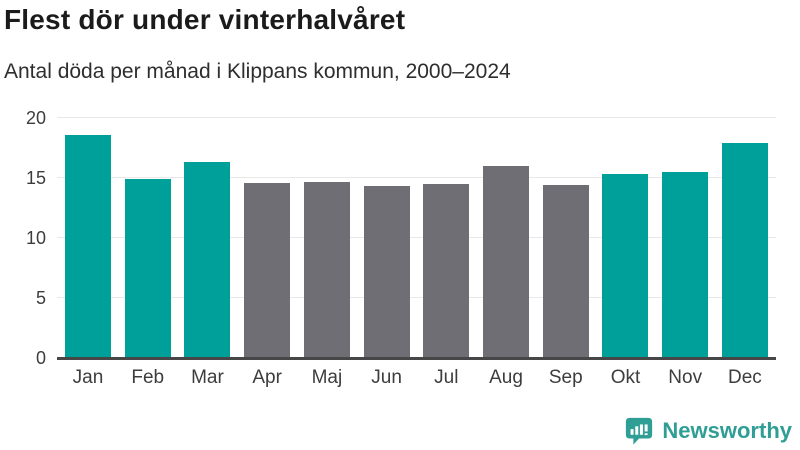  I want to click on bar-dec, so click(744, 250).